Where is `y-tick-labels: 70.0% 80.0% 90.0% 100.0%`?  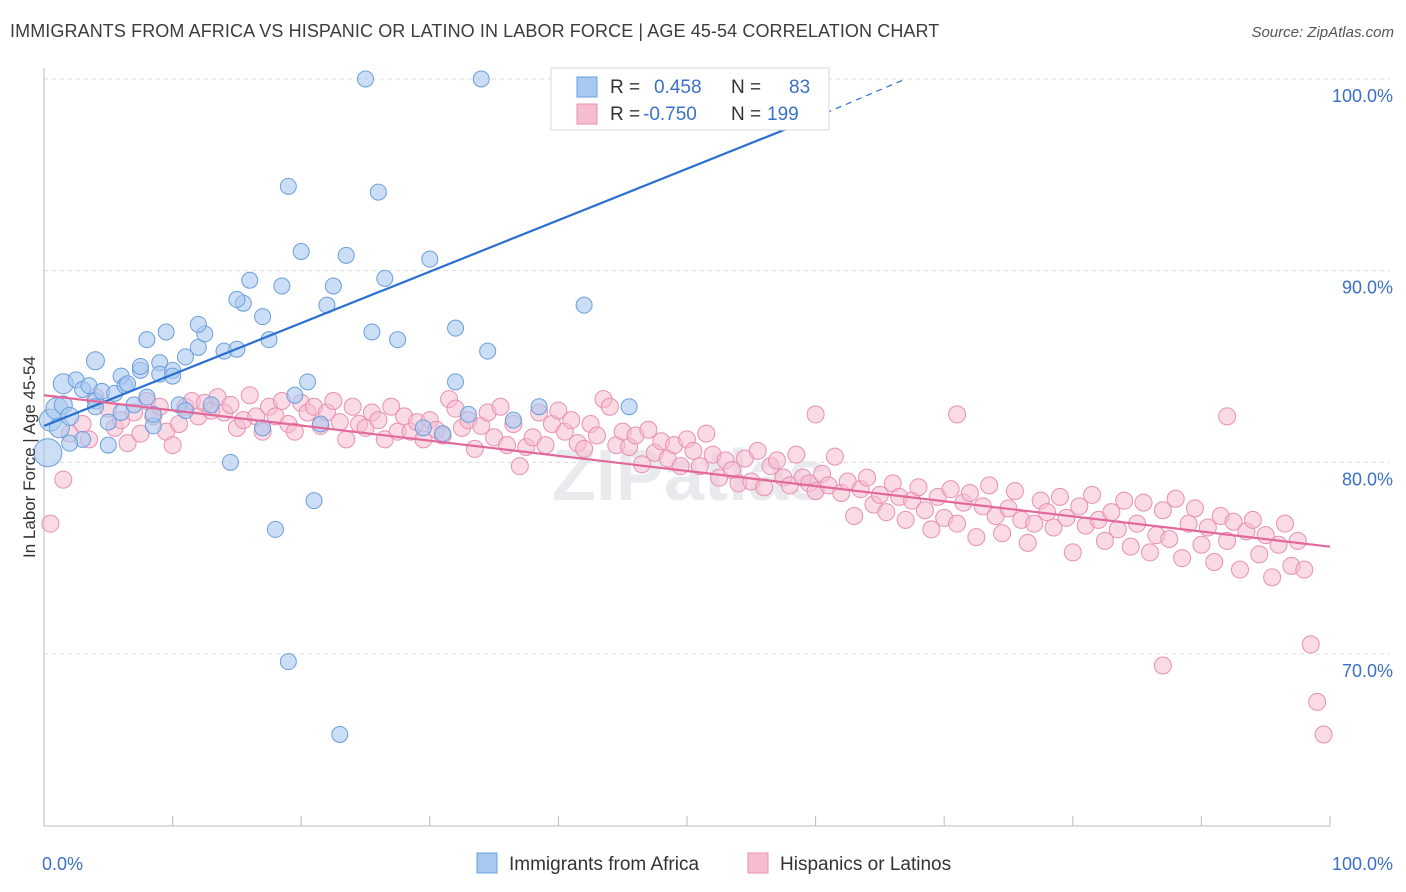
y-tick-labels: 70.0% 80.0% 90.0% 100.0% is located at coordinates (1362, 383).